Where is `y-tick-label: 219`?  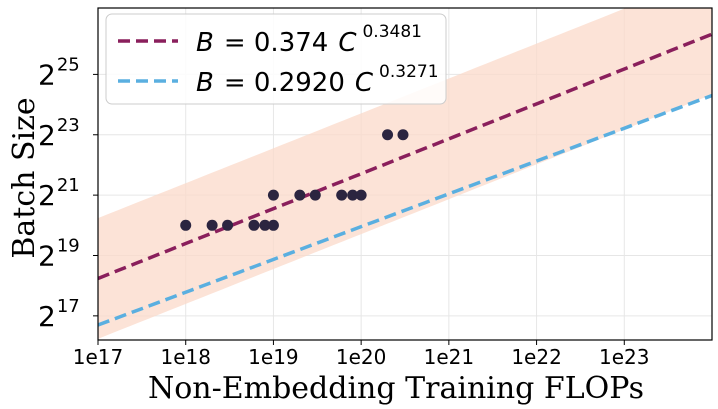
y-tick-label: 219 is located at coordinates (59, 253).